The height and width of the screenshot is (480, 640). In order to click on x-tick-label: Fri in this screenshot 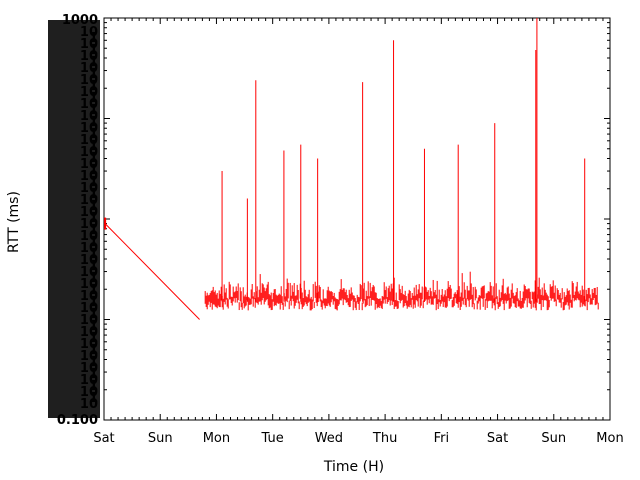, I will do `click(442, 438)`.